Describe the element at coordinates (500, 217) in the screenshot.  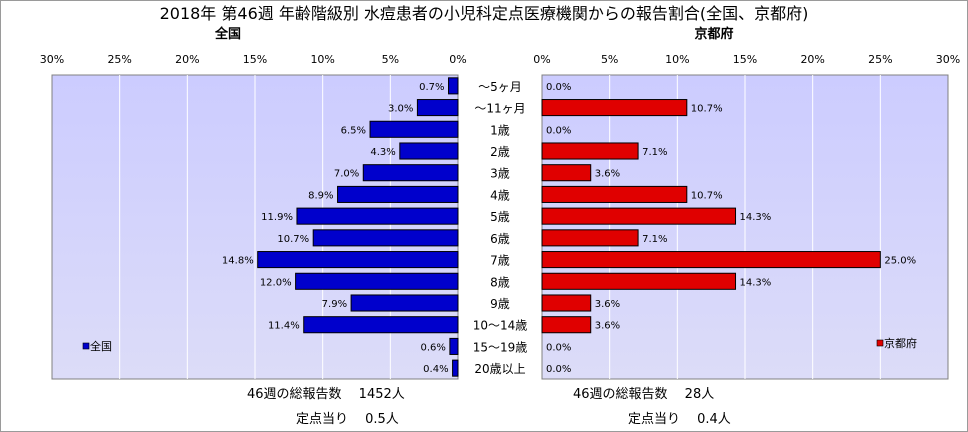
I see `category-label: 5歳` at that location.